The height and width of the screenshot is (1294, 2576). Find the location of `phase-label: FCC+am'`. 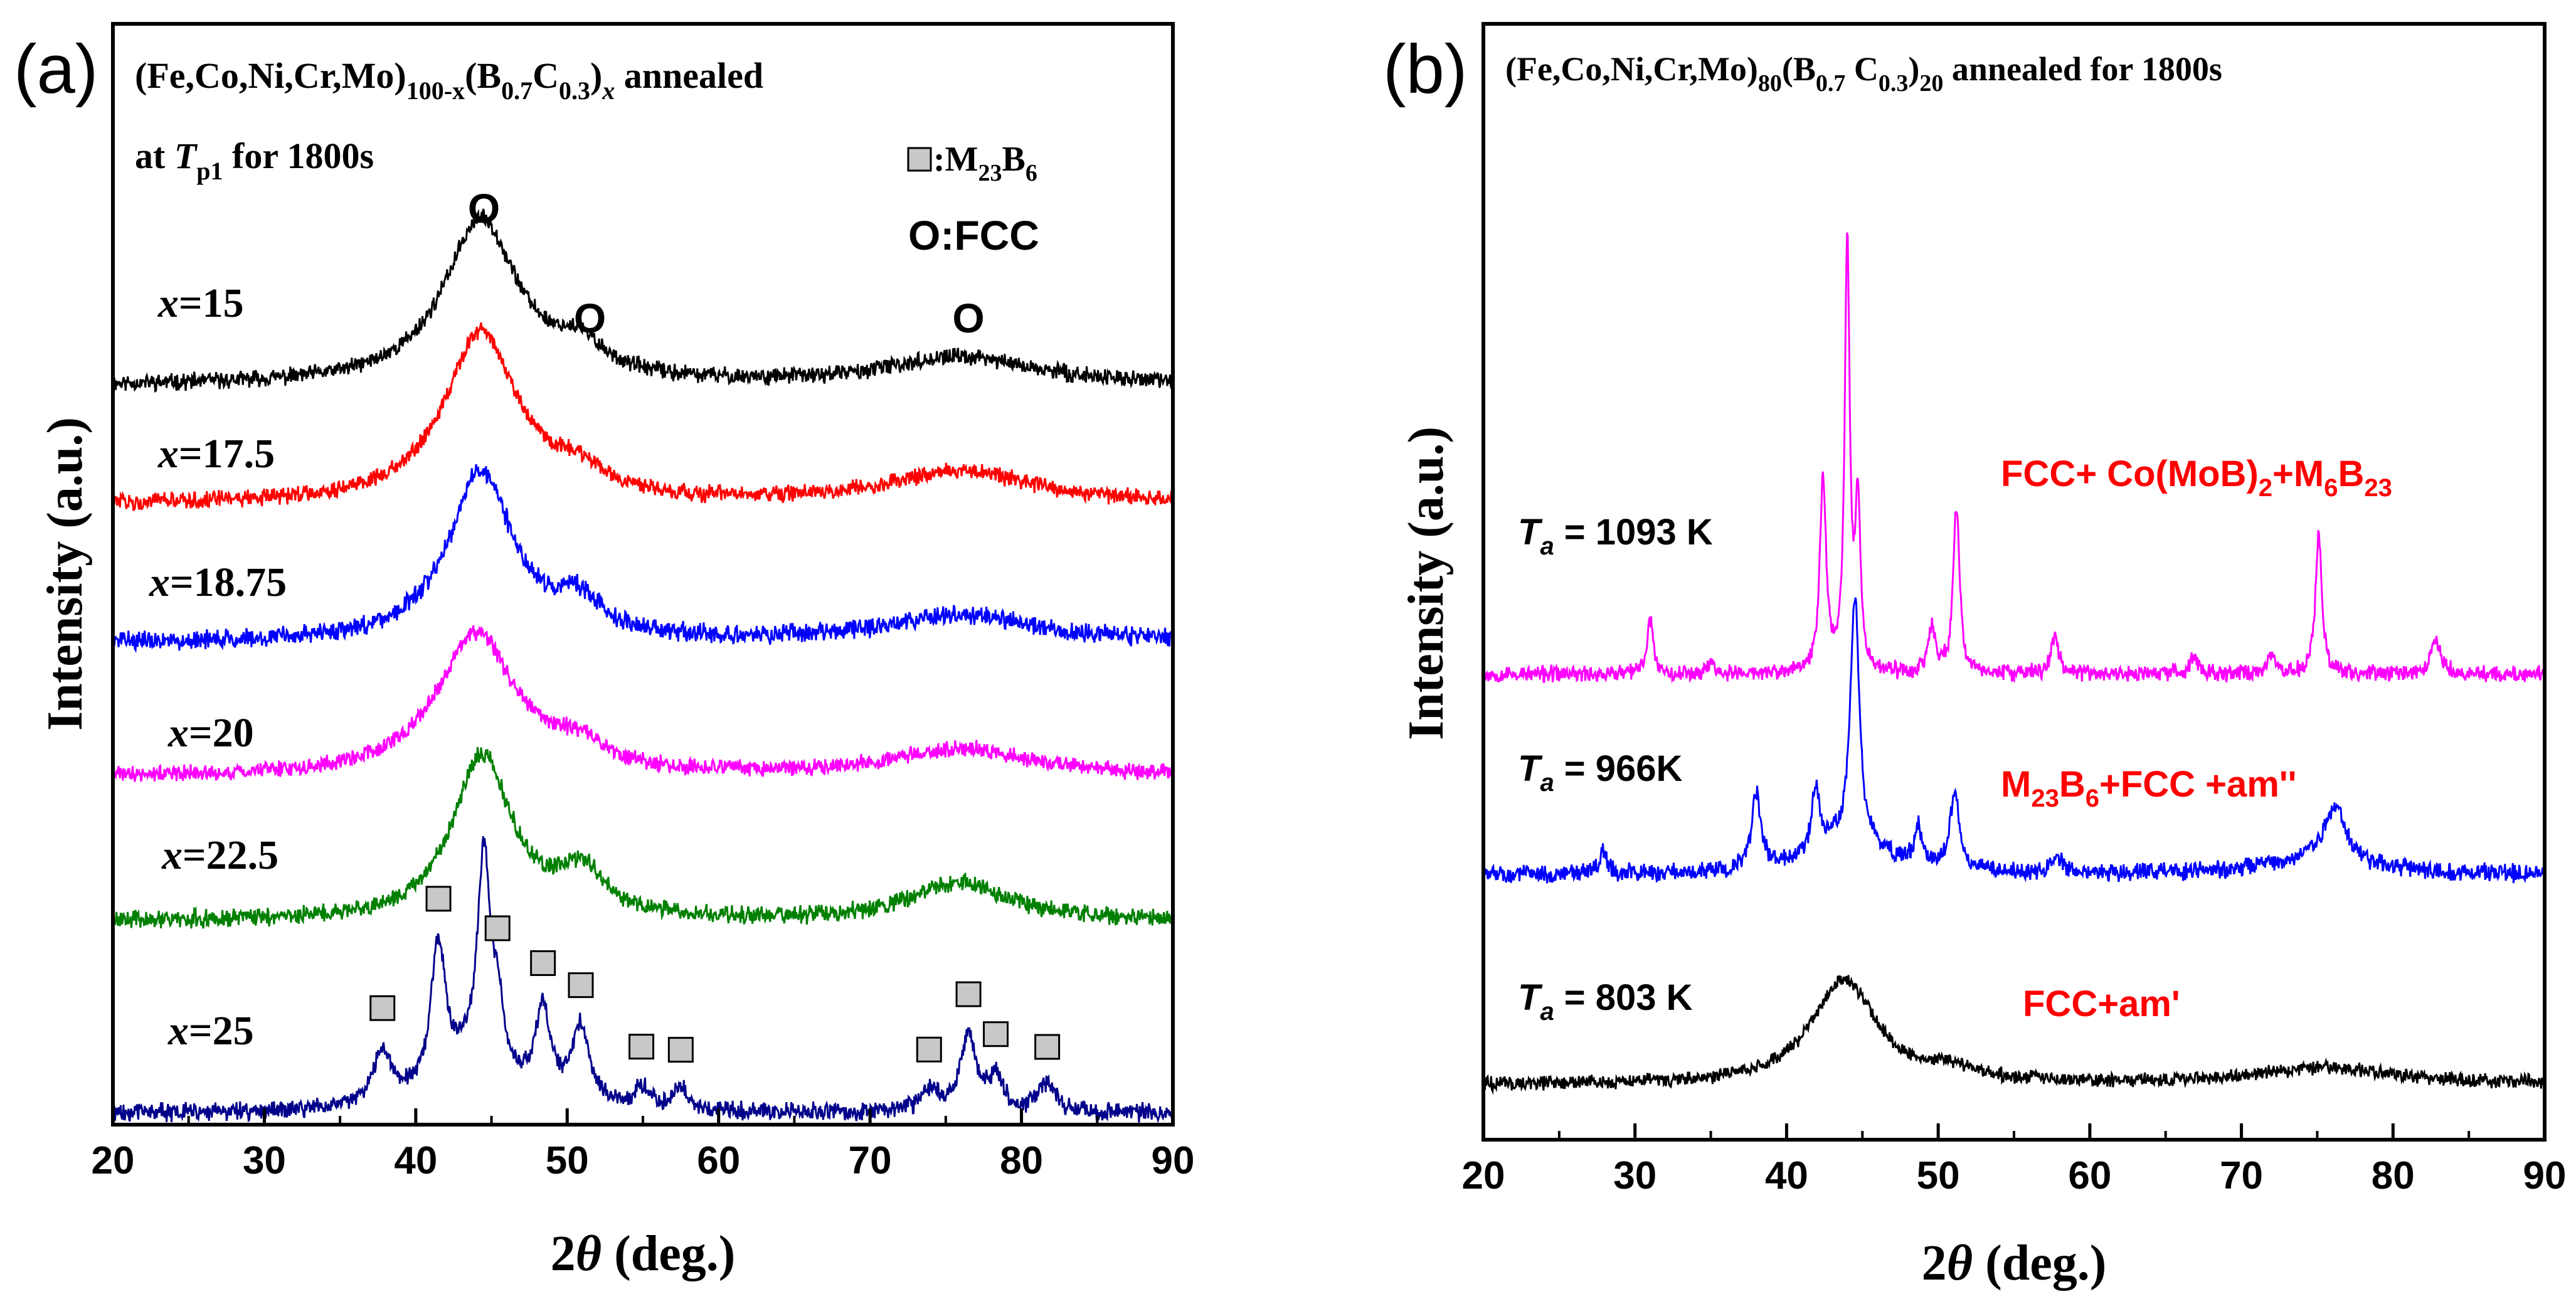

phase-label: FCC+am' is located at coordinates (2101, 1004).